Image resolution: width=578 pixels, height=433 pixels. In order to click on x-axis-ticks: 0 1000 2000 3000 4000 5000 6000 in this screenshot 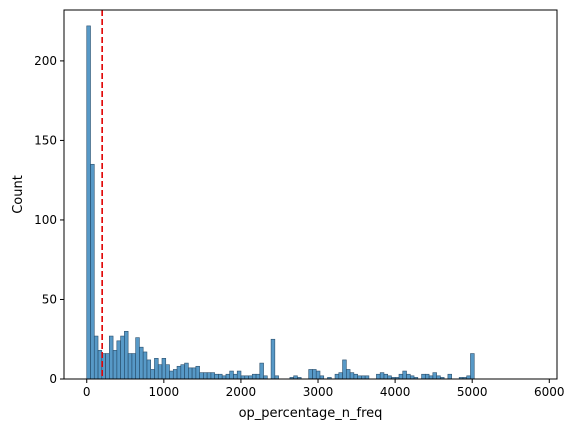, I will do `click(324, 389)`.